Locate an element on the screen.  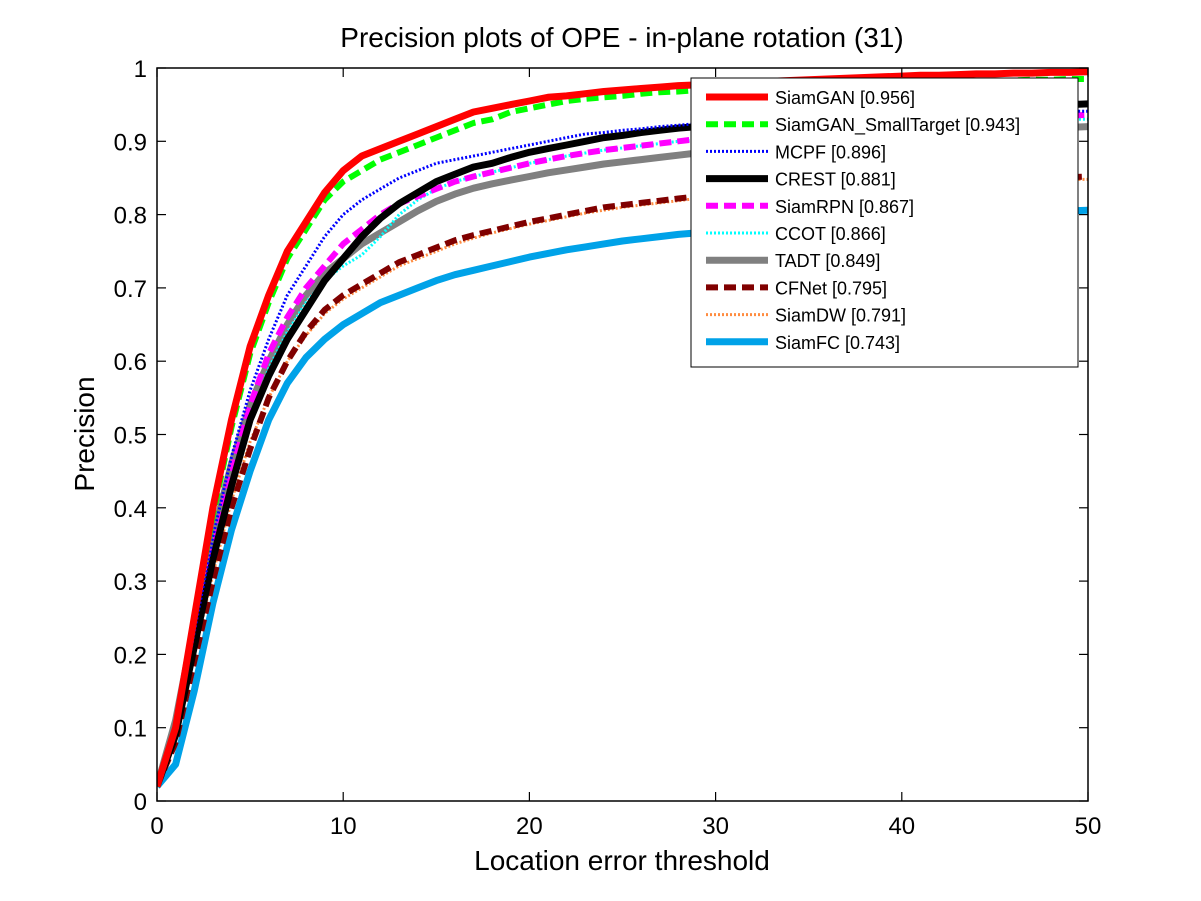
x-tick-label: 0 is located at coordinates (156, 826).